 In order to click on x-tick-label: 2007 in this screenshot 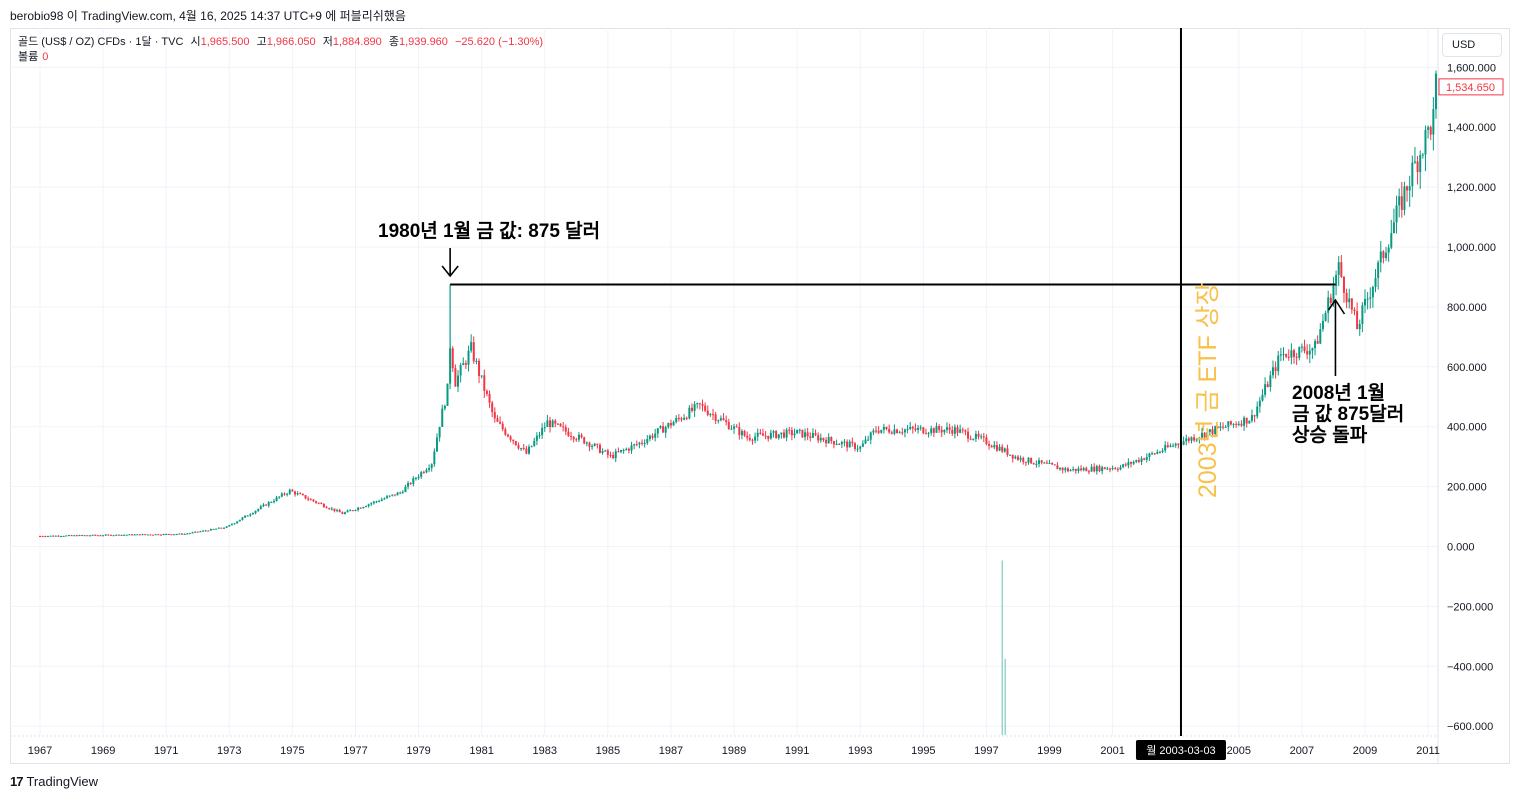, I will do `click(1302, 751)`.